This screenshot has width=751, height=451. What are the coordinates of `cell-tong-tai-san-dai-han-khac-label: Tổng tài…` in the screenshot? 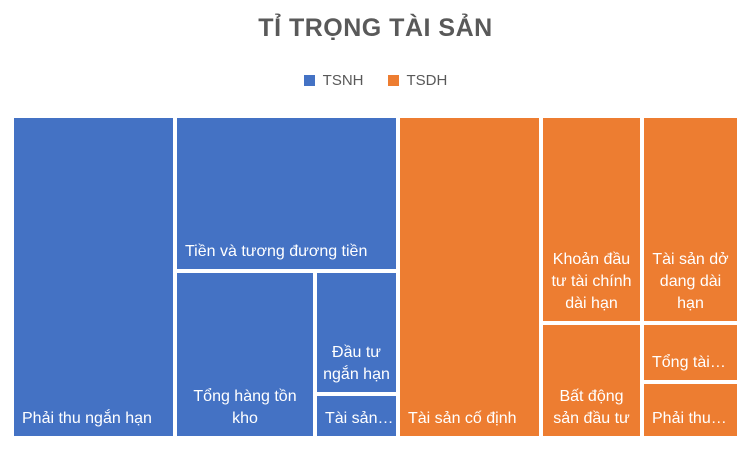 It's located at (689, 362).